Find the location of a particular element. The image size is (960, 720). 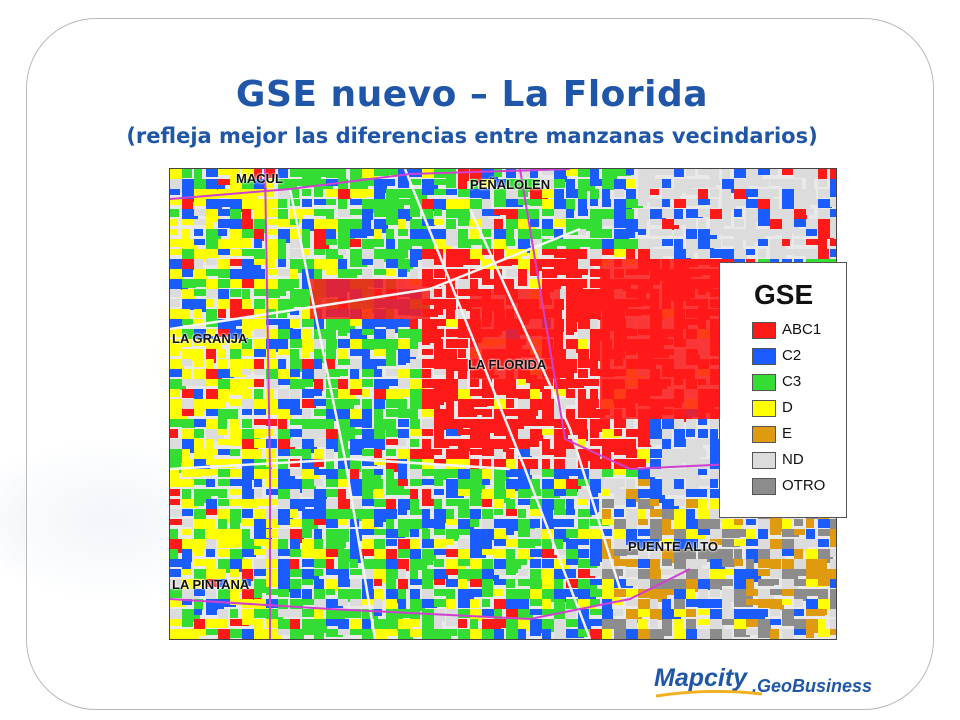

legend-swatch is located at coordinates (764, 408).